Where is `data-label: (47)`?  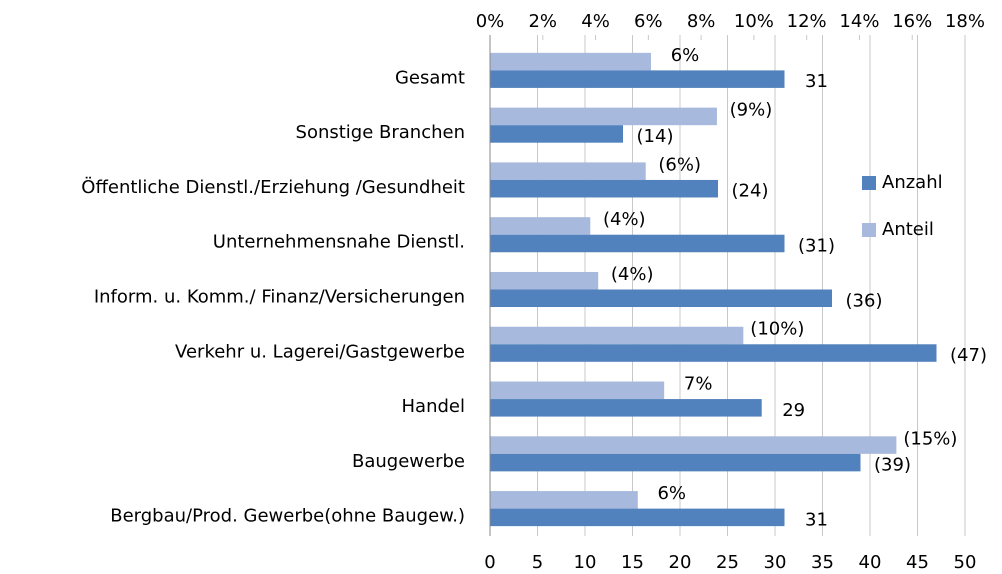
data-label: (47) is located at coordinates (968, 355).